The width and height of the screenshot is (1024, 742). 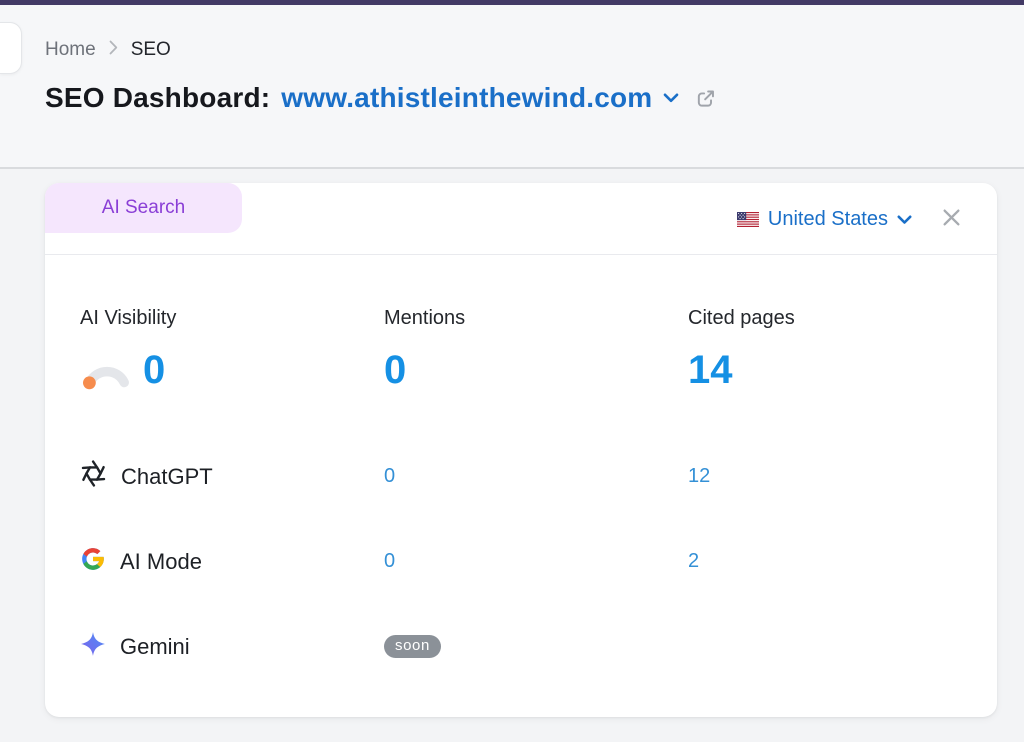 What do you see at coordinates (158, 97) in the screenshot?
I see `page-title-text: SEO Dashboard:` at bounding box center [158, 97].